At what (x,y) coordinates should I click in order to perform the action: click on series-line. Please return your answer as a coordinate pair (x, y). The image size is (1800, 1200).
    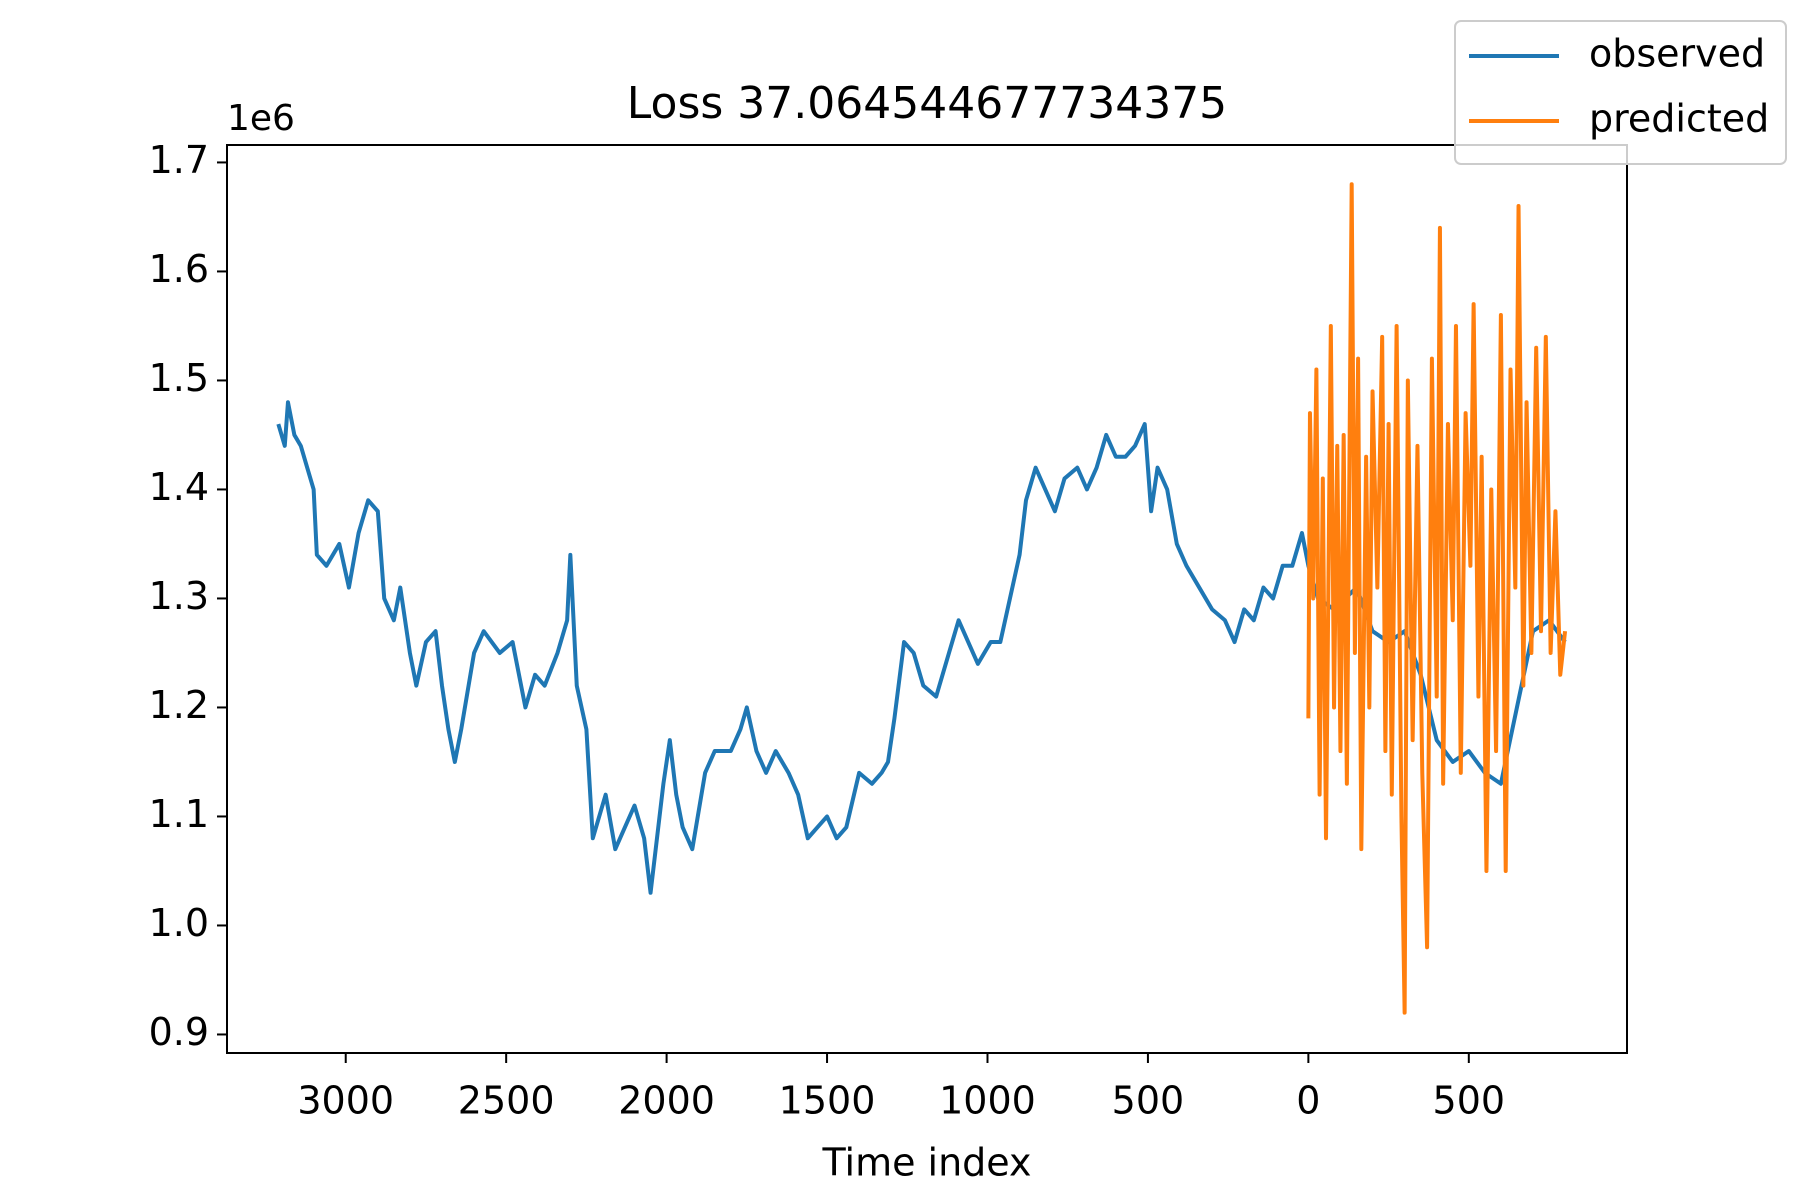
    Looking at the image, I should click on (1437, 598).